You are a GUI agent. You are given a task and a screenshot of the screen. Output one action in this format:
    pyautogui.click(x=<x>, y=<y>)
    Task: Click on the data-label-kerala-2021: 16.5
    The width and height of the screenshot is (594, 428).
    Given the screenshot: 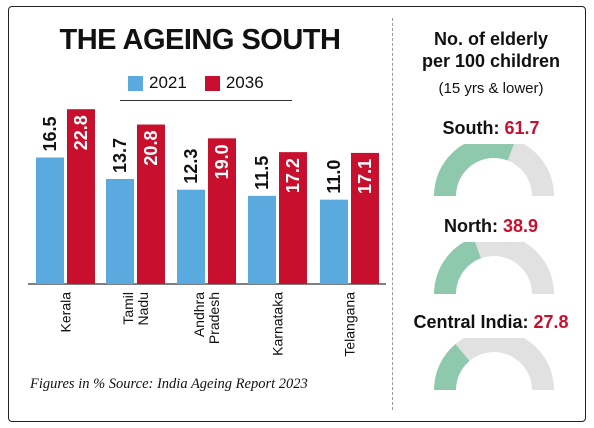 What is the action you would take?
    pyautogui.click(x=50, y=133)
    